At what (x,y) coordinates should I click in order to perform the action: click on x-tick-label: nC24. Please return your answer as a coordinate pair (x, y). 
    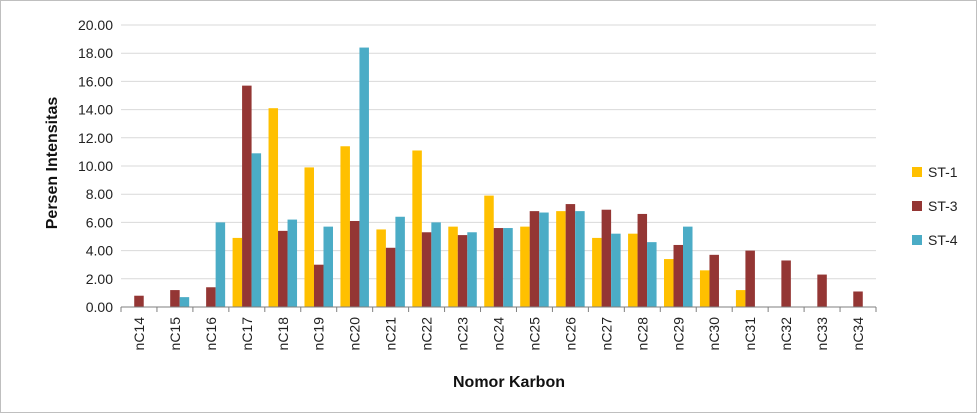
    Looking at the image, I should click on (499, 334).